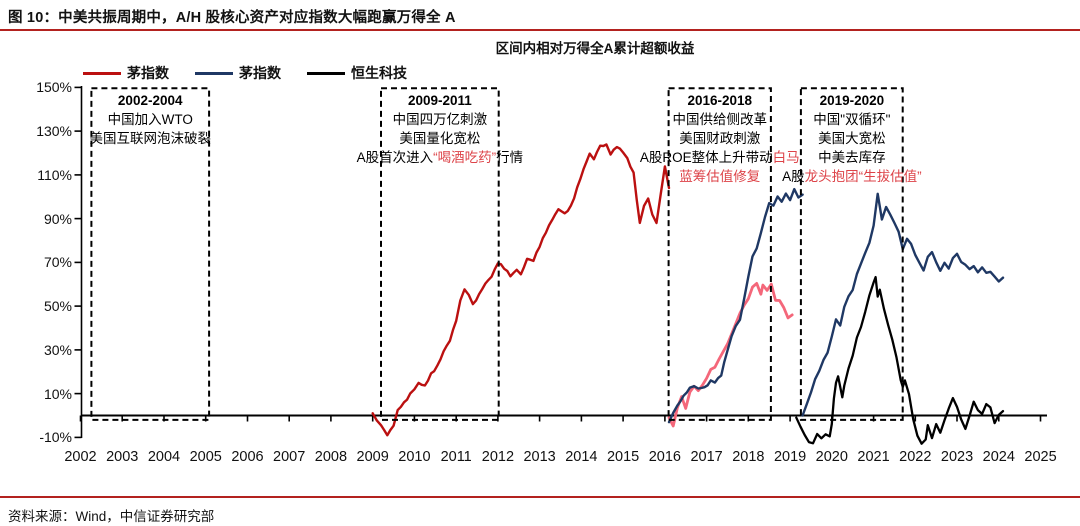  I want to click on annotation-line: 蓝筹估值修复, so click(720, 176).